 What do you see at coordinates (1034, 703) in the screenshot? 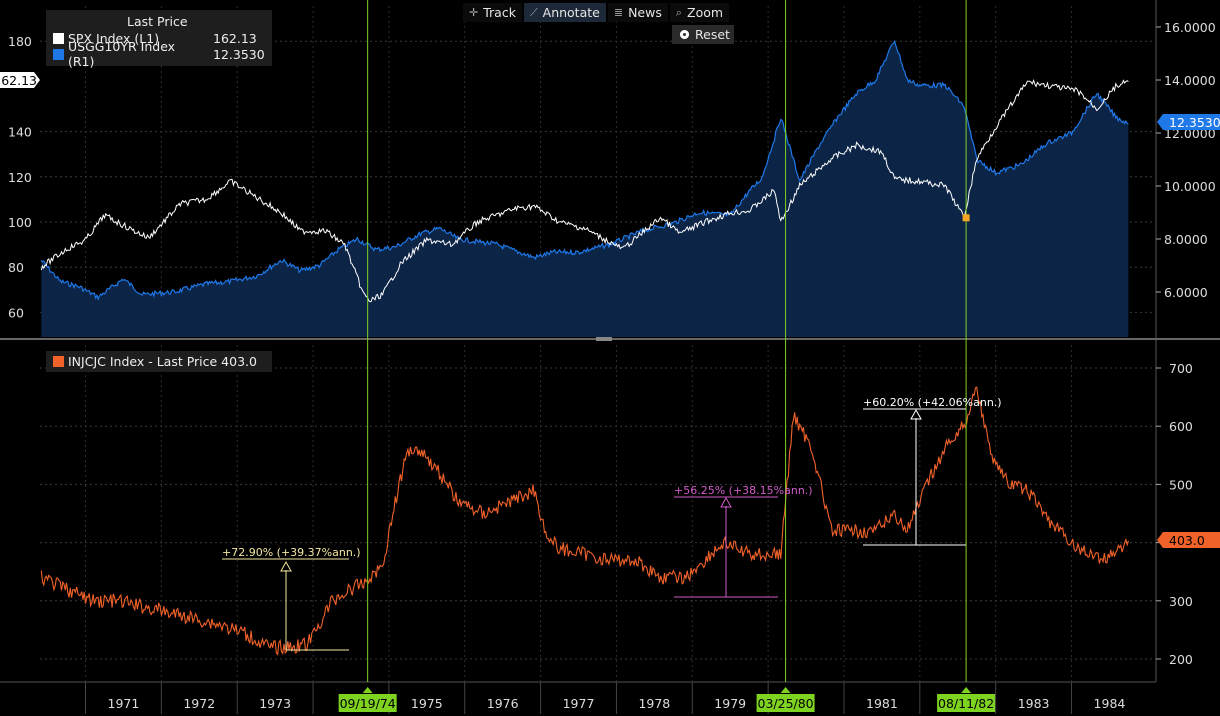
I see `x-tick-label: 1983` at bounding box center [1034, 703].